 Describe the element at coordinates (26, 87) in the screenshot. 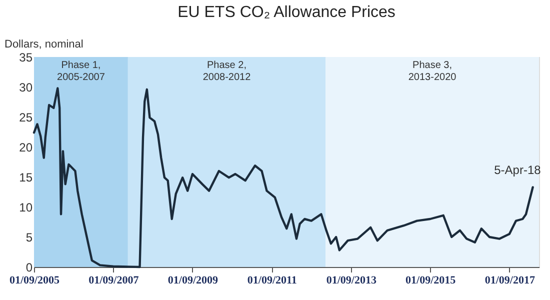

I see `y-tick-label: 30` at that location.